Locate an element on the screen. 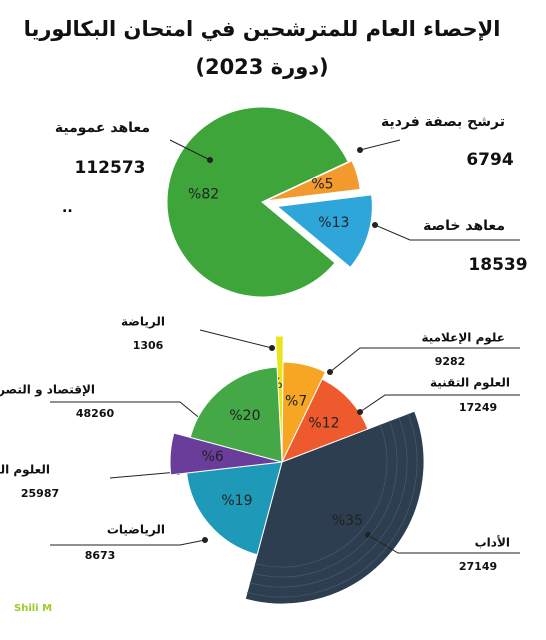 The width and height of the screenshot is (546, 640). count-label: 9282 is located at coordinates (450, 361).